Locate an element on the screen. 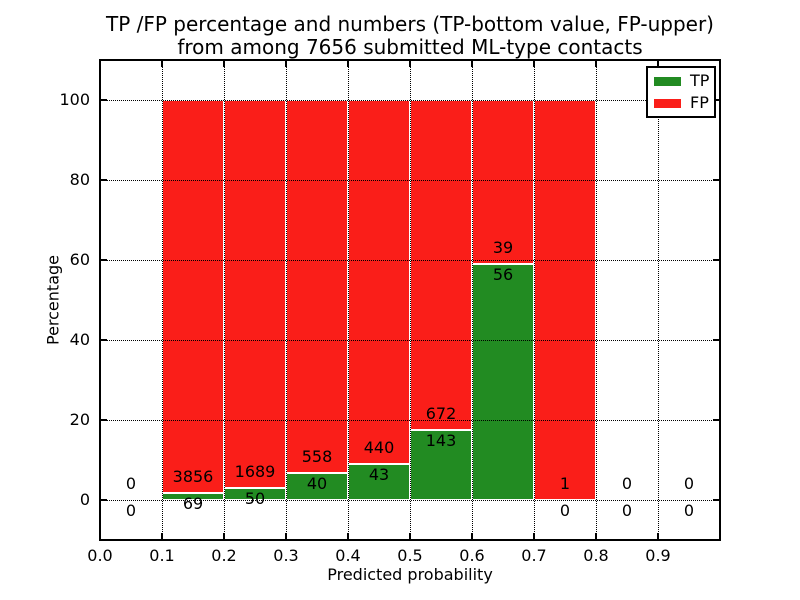 The height and width of the screenshot is (600, 800). x-tick-label: 0.1 is located at coordinates (162, 555).